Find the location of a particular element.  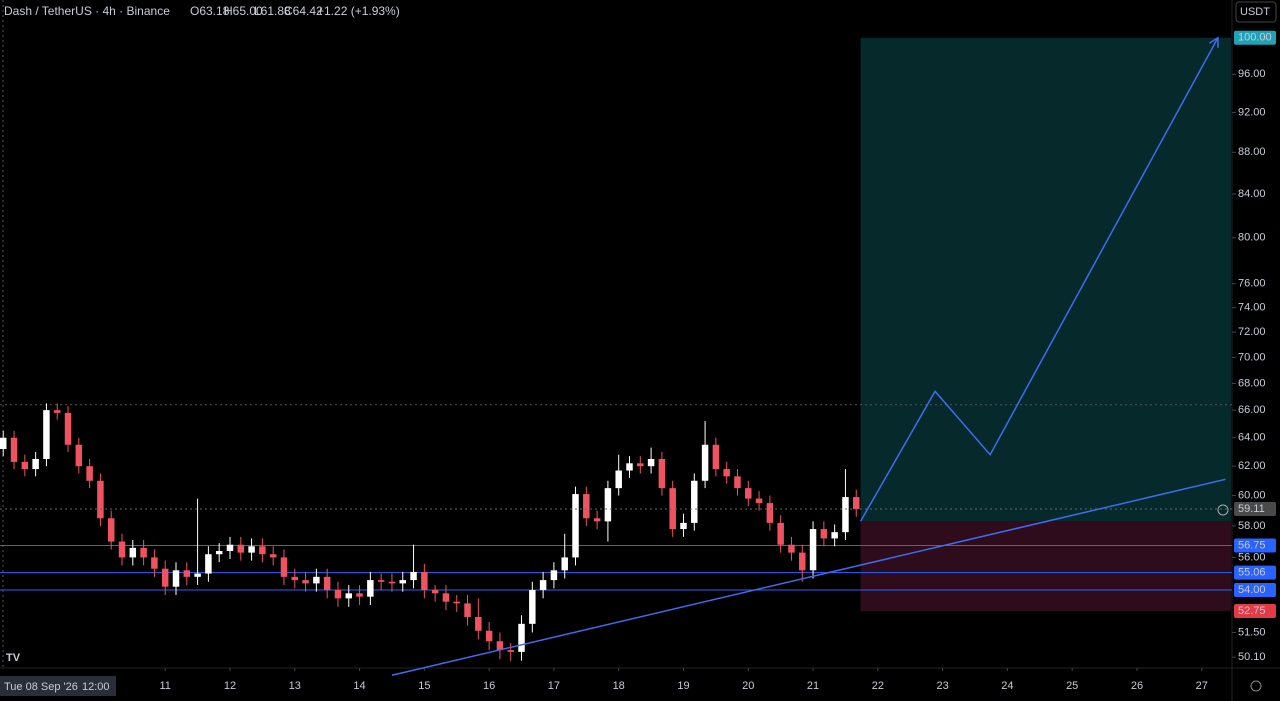

x-tick-label: 20 is located at coordinates (748, 686).